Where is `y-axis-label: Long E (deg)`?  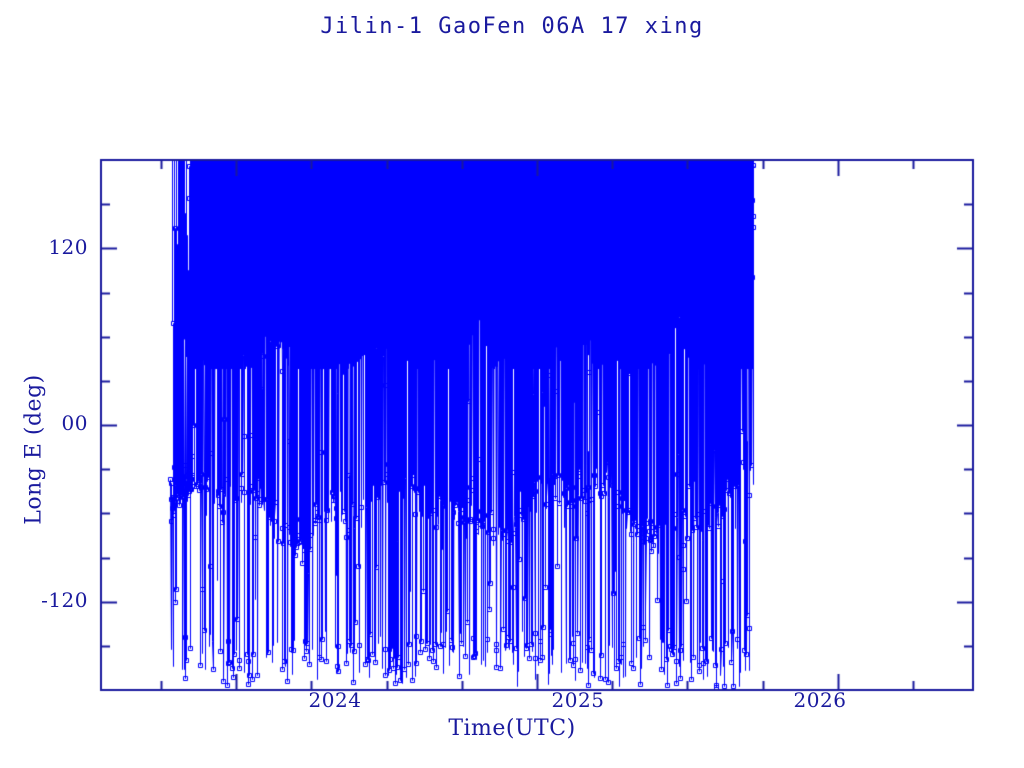 y-axis-label: Long E (deg) is located at coordinates (34, 449).